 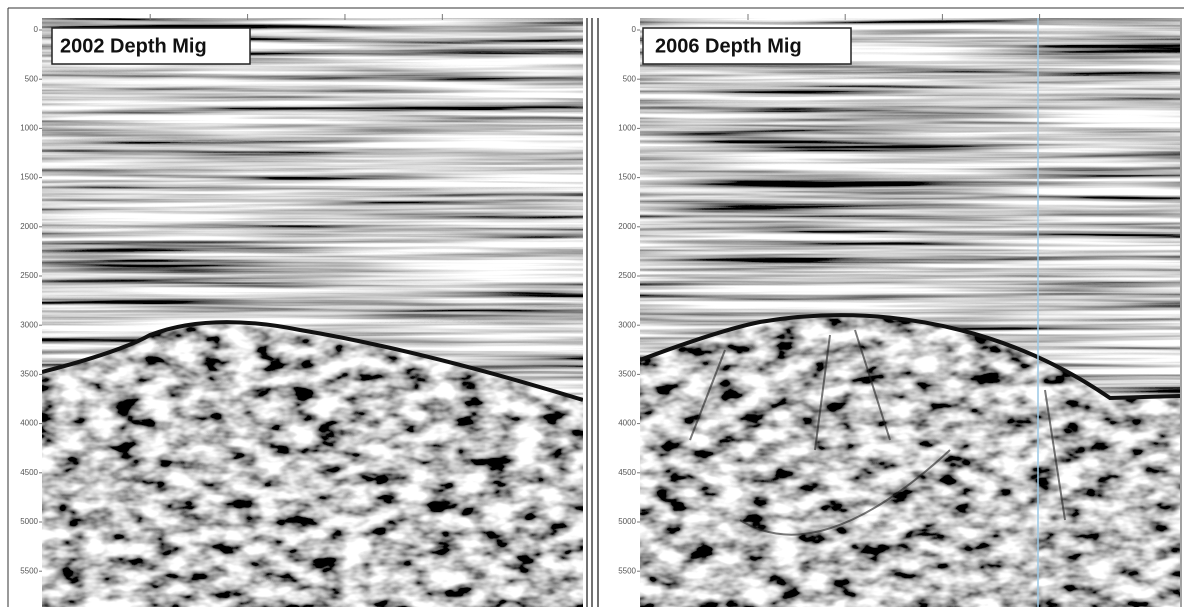 What do you see at coordinates (728, 46) in the screenshot?
I see `panel-title: 2006 Depth Mig` at bounding box center [728, 46].